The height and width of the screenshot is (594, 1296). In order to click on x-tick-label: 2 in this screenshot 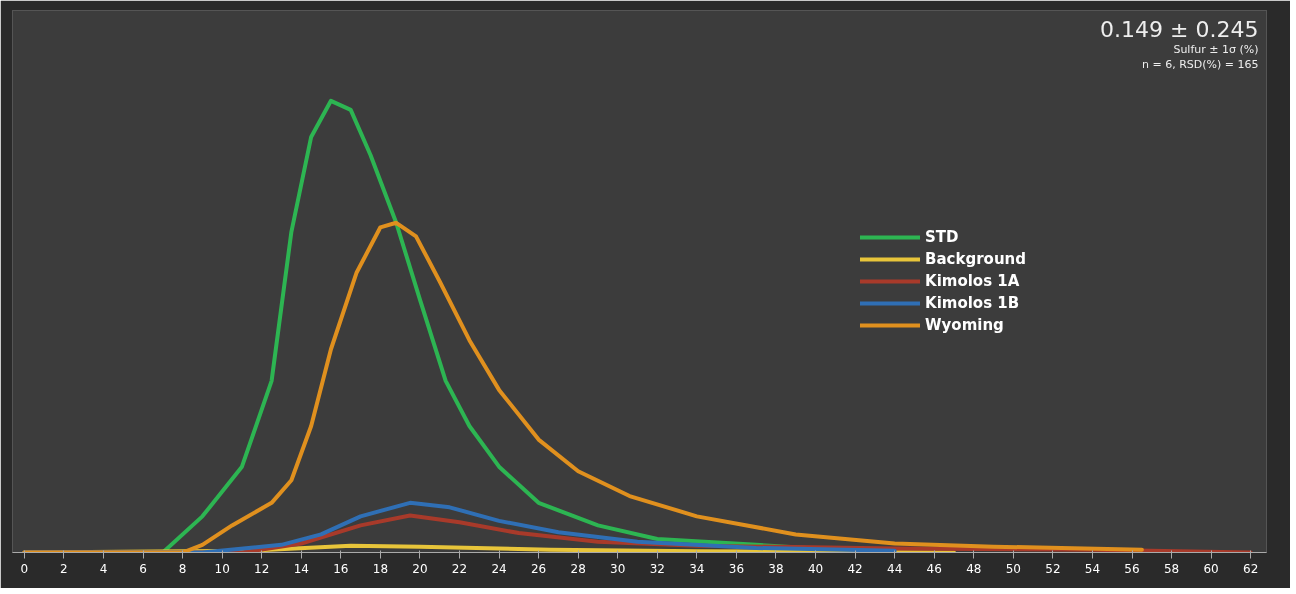, I will do `click(64, 568)`.